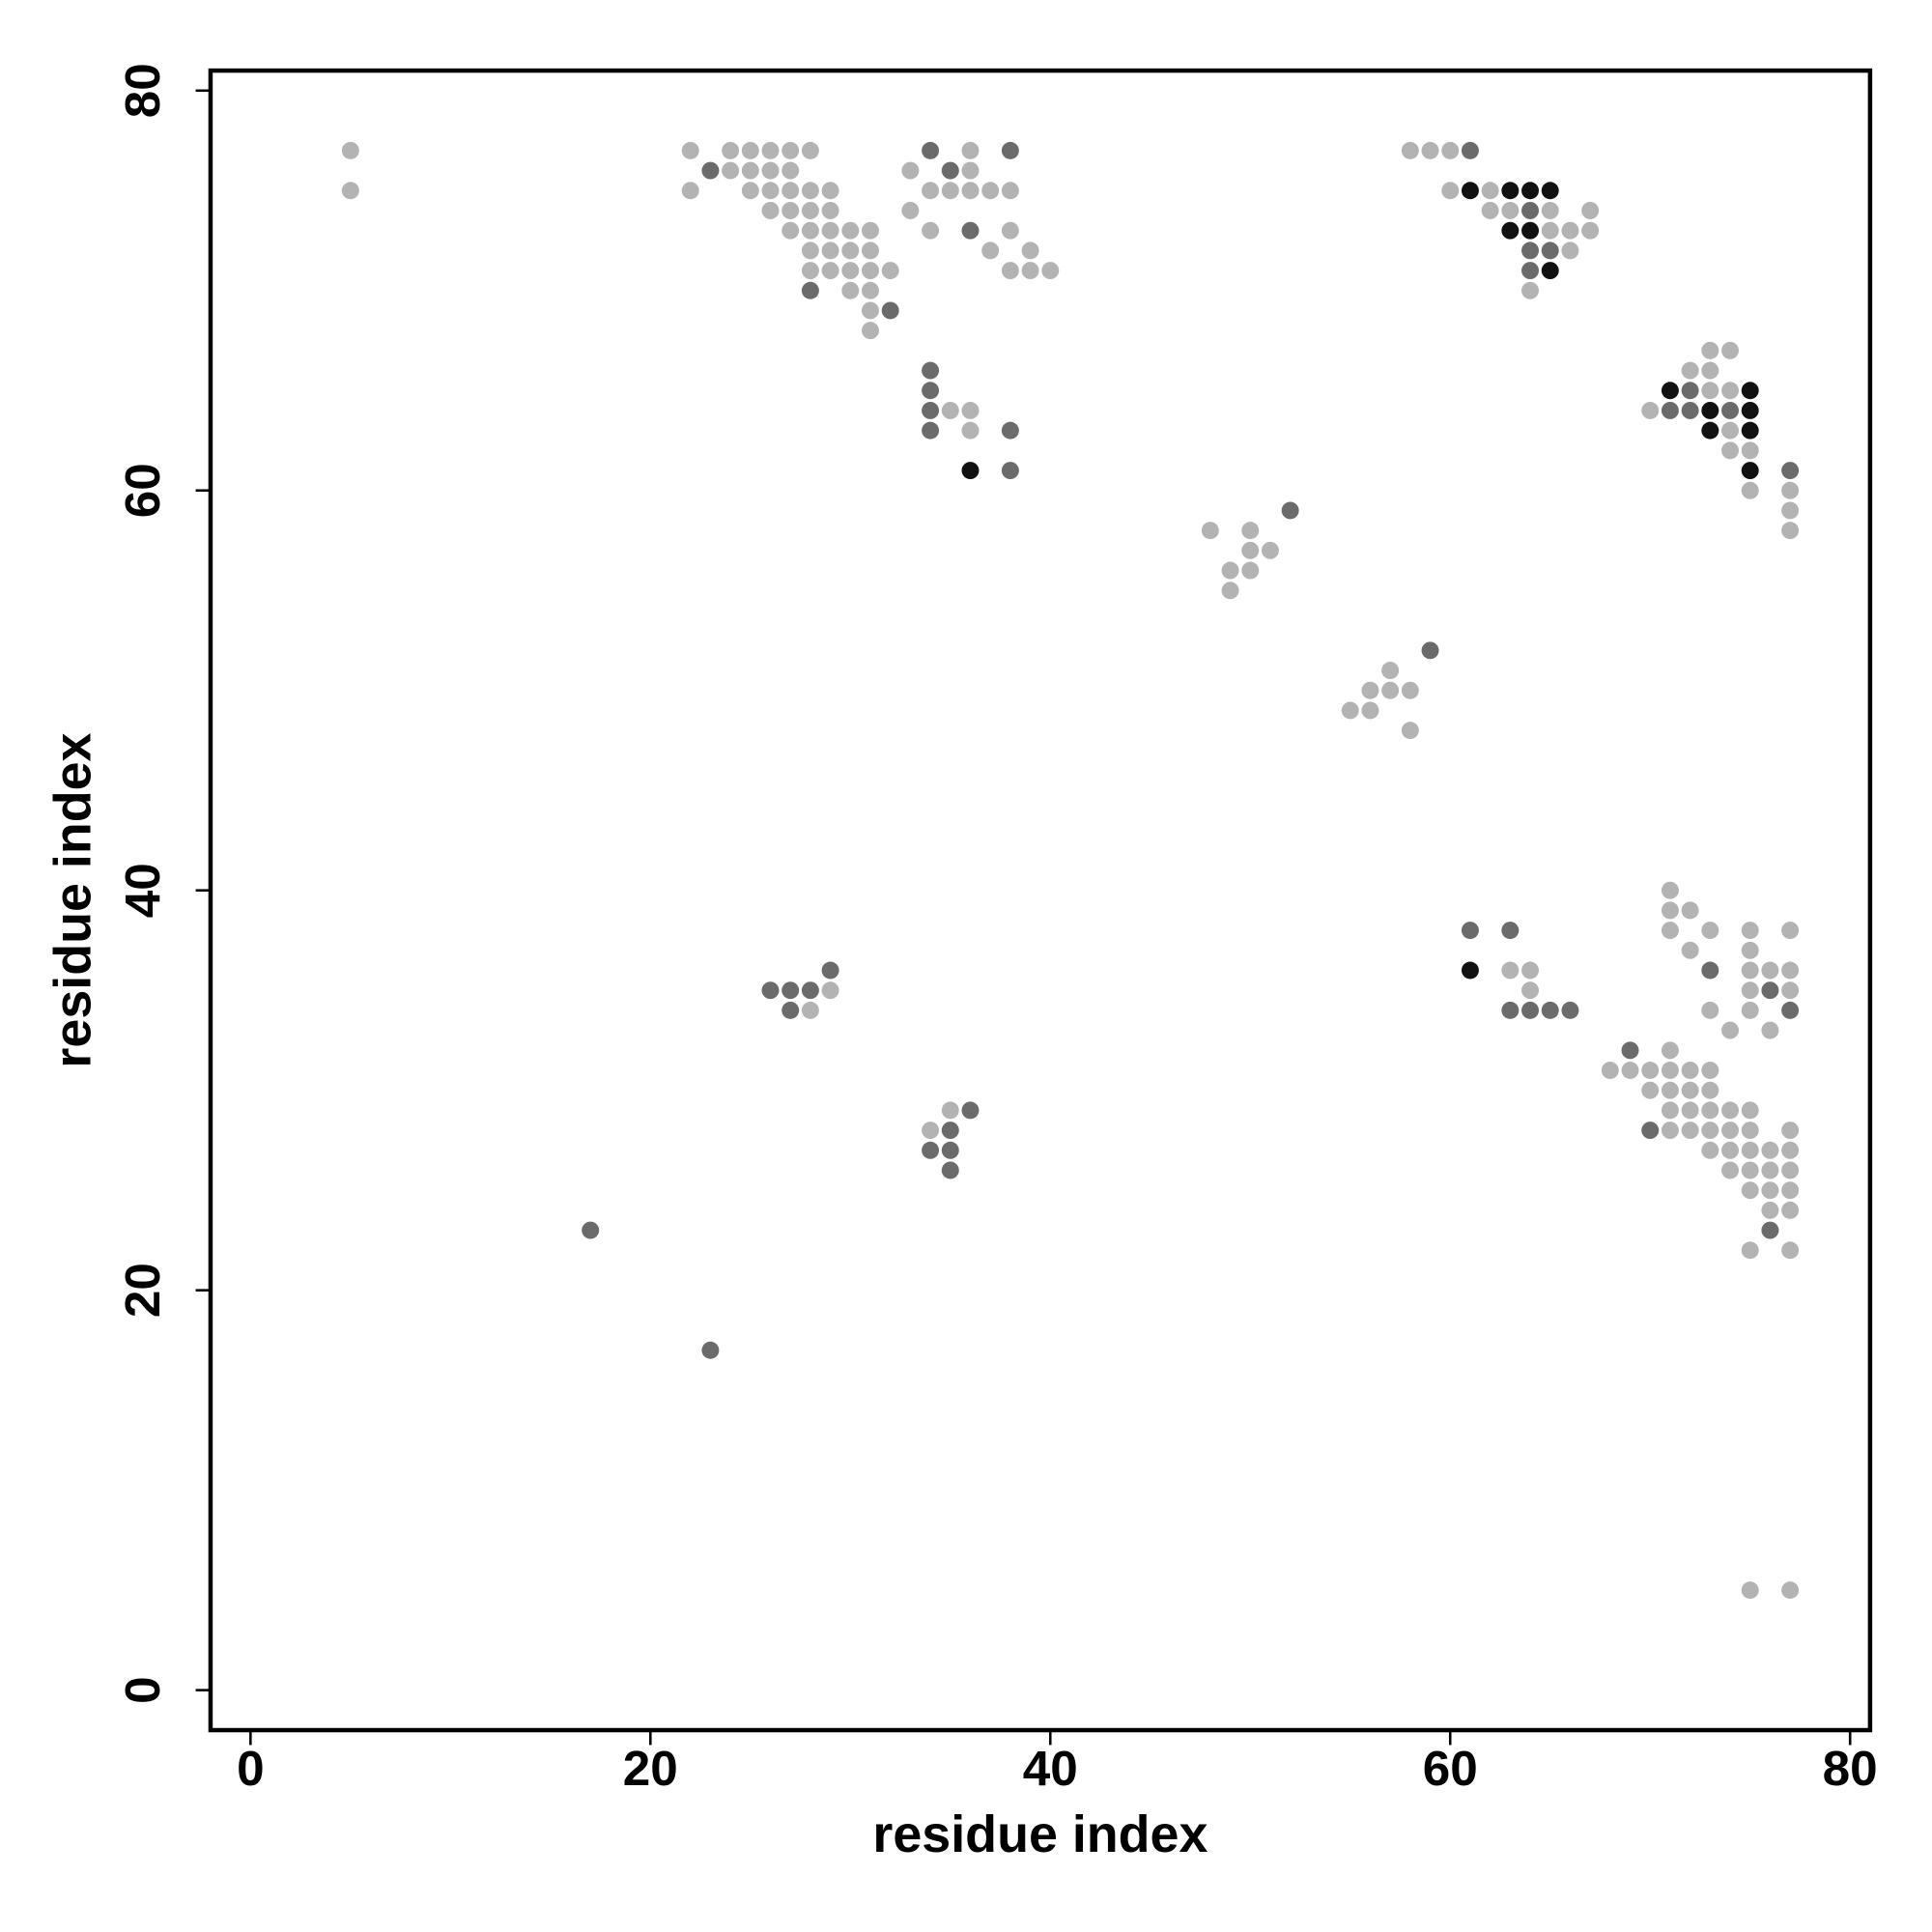 This screenshot has width=1932, height=1932. What do you see at coordinates (1450, 1768) in the screenshot?
I see `x-tick-label: 60` at bounding box center [1450, 1768].